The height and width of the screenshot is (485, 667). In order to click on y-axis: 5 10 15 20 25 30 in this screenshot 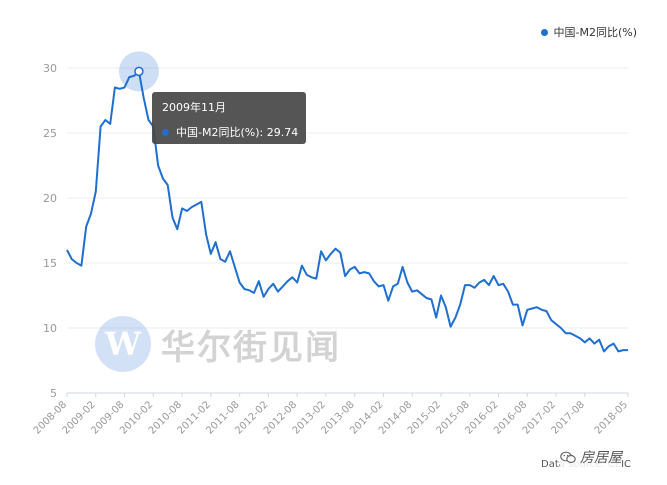, I will do `click(50, 231)`.